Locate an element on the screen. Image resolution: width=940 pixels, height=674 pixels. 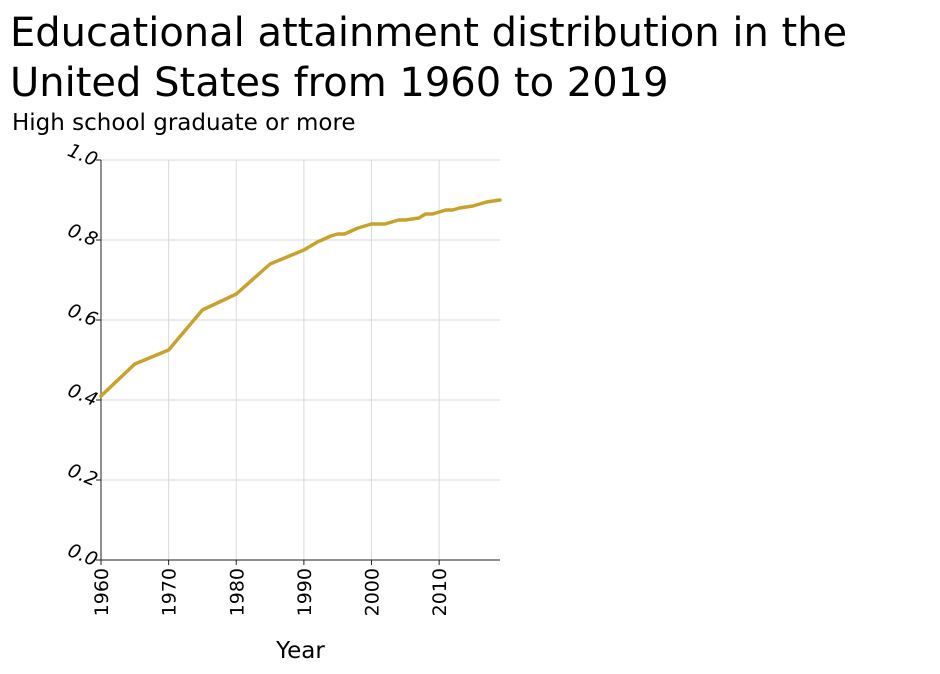
y-axis-label: High school graduate or more is located at coordinates (184, 123).